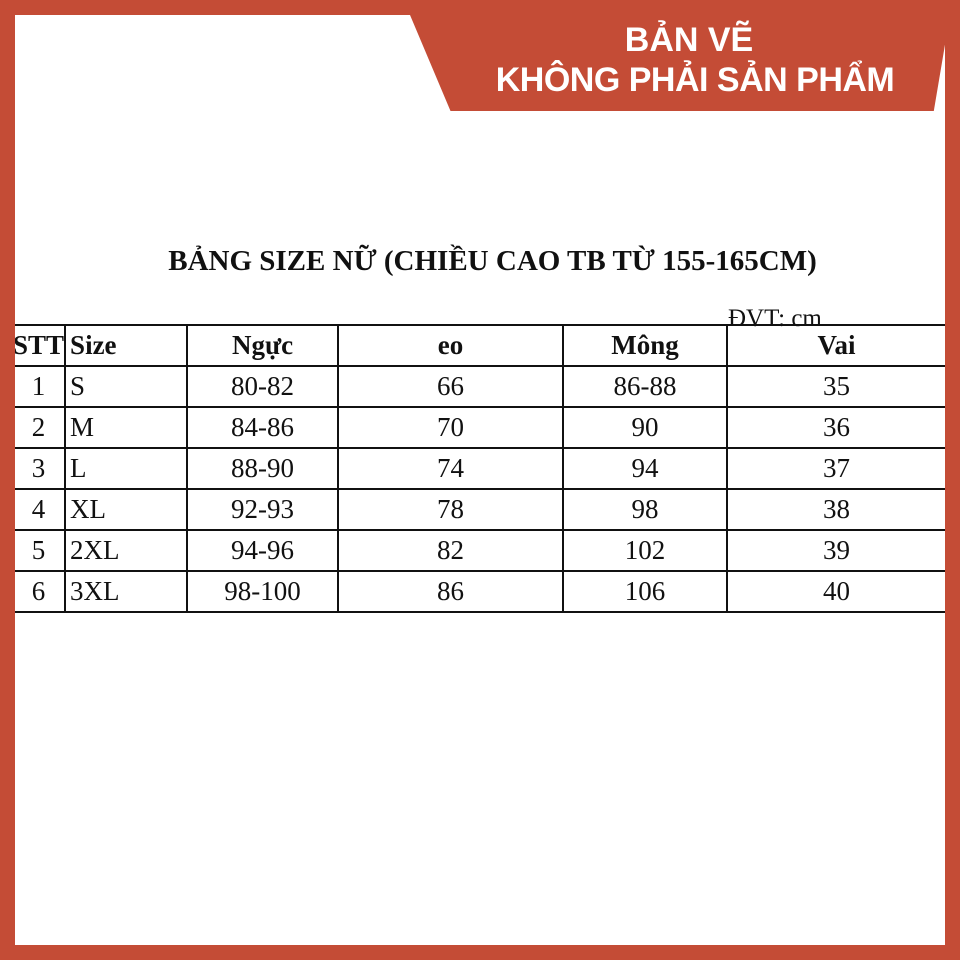 The width and height of the screenshot is (960, 960). Describe the element at coordinates (451, 427) in the screenshot. I see `table-cell: 70` at that location.